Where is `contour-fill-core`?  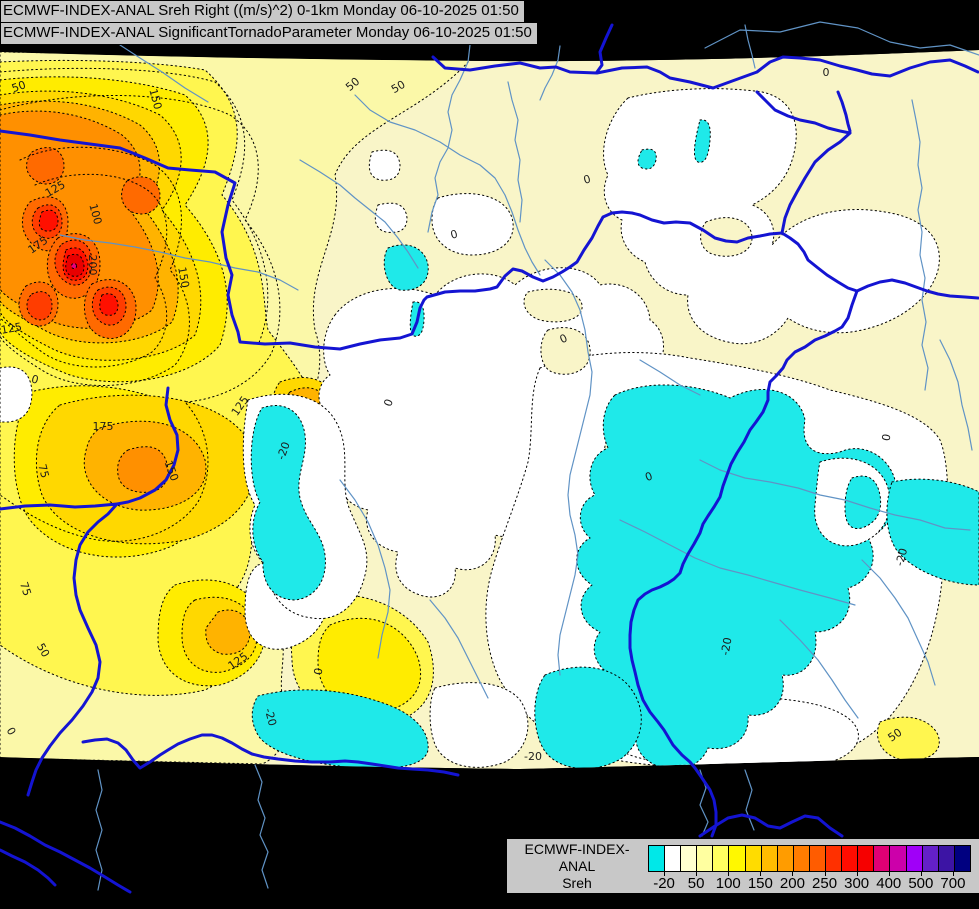
contour-fill-core is located at coordinates (74, 266).